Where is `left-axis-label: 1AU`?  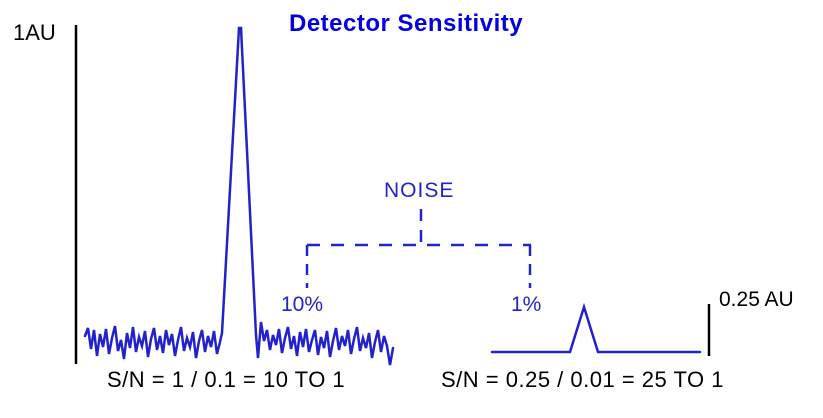 left-axis-label: 1AU is located at coordinates (34, 32).